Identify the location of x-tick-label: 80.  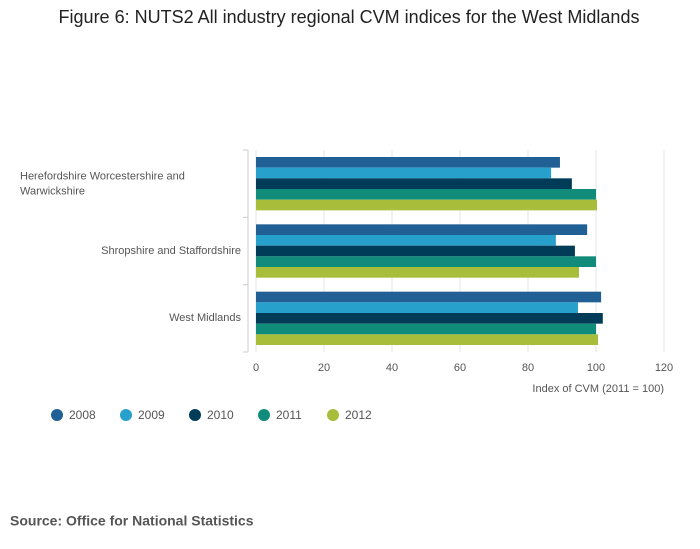
(528, 368).